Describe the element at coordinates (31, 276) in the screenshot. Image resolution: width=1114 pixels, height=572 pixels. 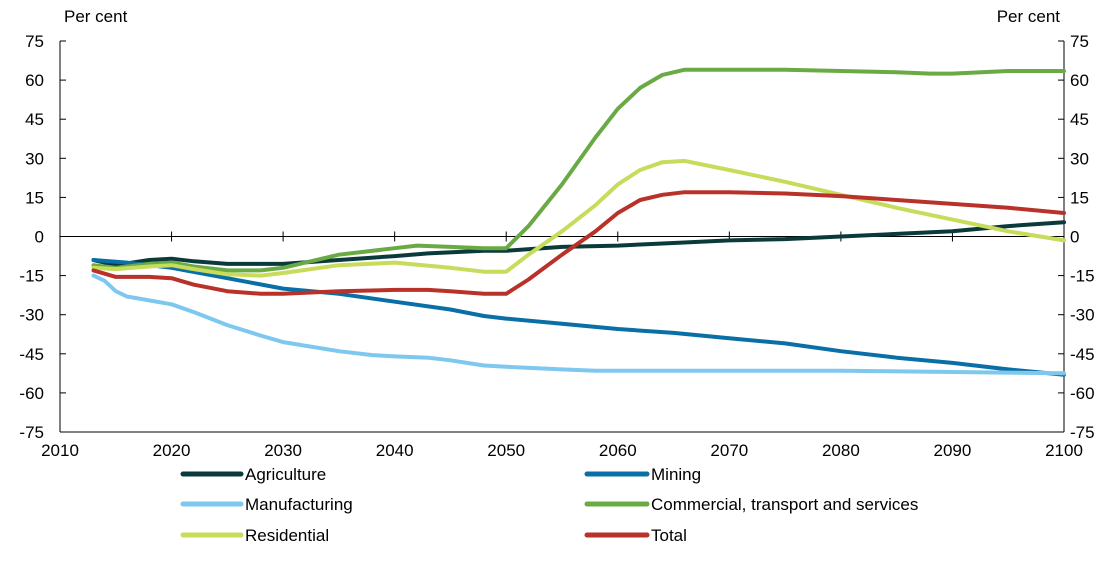
I see `y-tick-label-left: -15` at that location.